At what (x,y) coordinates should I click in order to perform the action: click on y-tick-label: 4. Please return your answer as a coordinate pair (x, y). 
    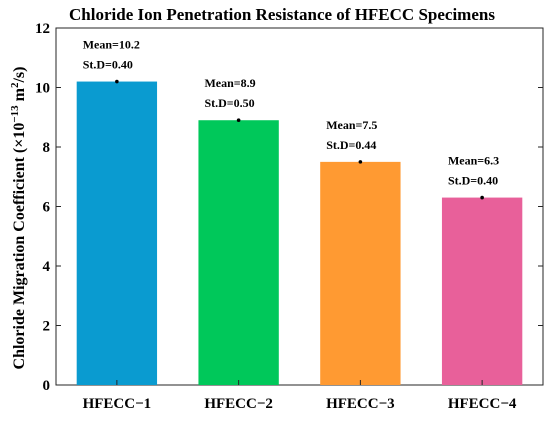
    Looking at the image, I should click on (47, 267).